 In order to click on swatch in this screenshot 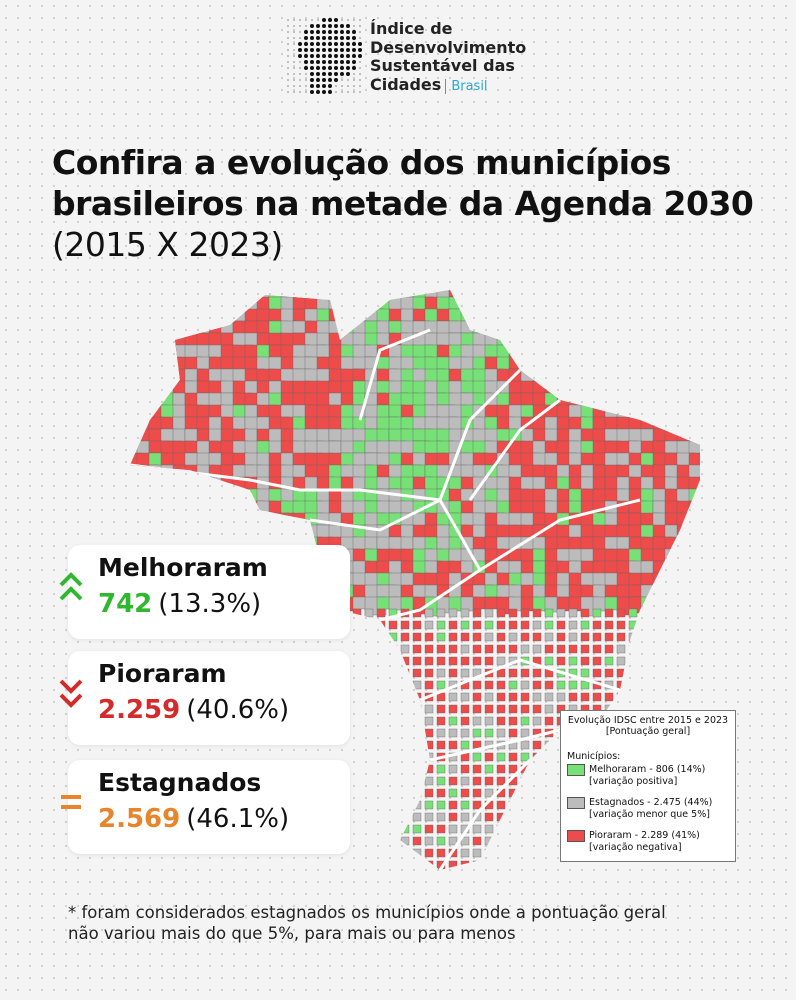, I will do `click(576, 770)`.